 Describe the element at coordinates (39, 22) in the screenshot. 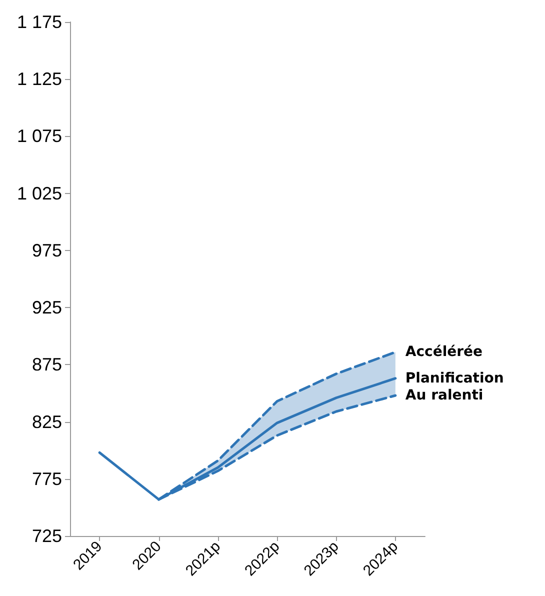

I see `y-tick-label: 1 175` at that location.